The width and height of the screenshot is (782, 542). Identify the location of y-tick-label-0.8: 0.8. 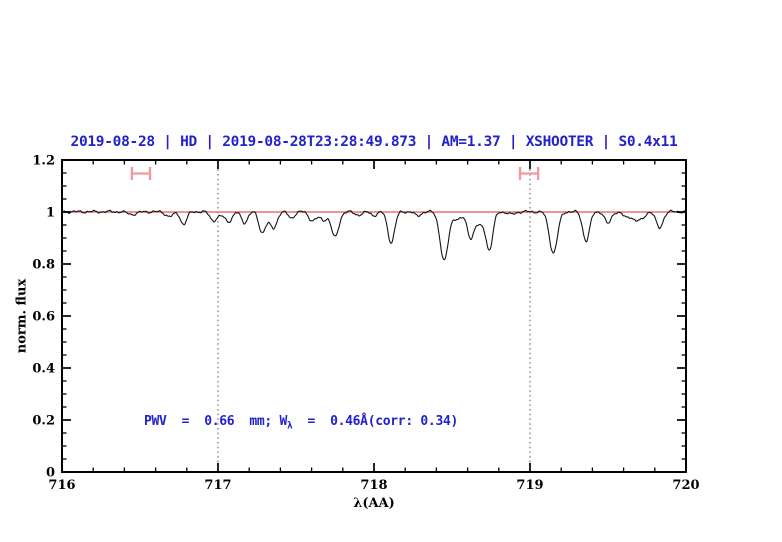
(43, 265).